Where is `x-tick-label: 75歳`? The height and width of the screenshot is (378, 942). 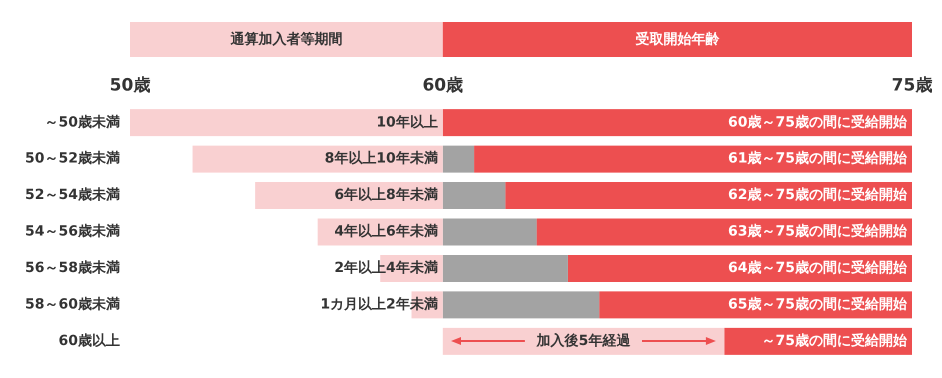
x-tick-label: 75歳 is located at coordinates (912, 86).